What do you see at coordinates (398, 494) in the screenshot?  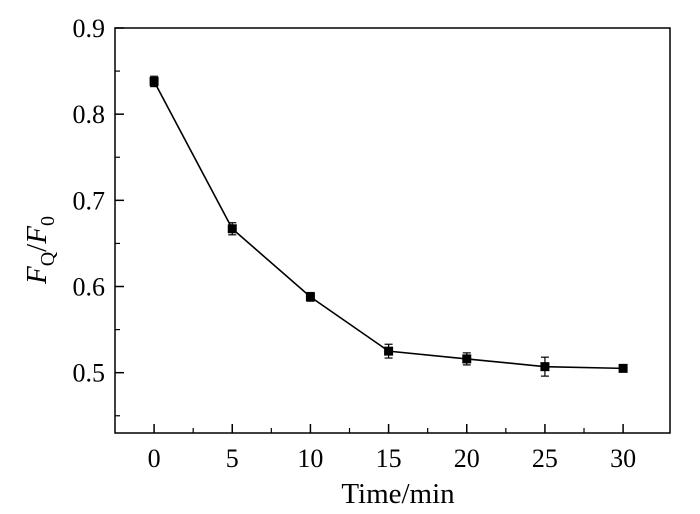 I see `x-axis-title: Time/min` at bounding box center [398, 494].